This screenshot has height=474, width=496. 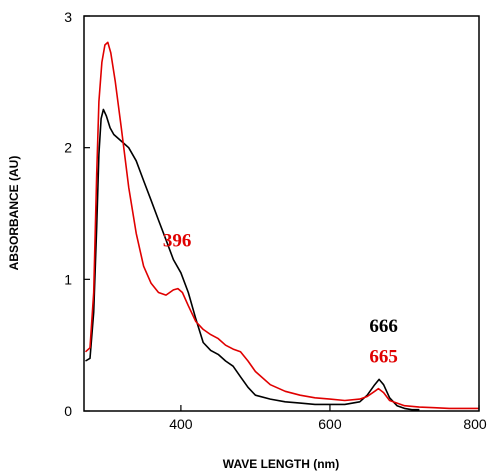 What do you see at coordinates (383, 356) in the screenshot?
I see `peak-annotation: 665` at bounding box center [383, 356].